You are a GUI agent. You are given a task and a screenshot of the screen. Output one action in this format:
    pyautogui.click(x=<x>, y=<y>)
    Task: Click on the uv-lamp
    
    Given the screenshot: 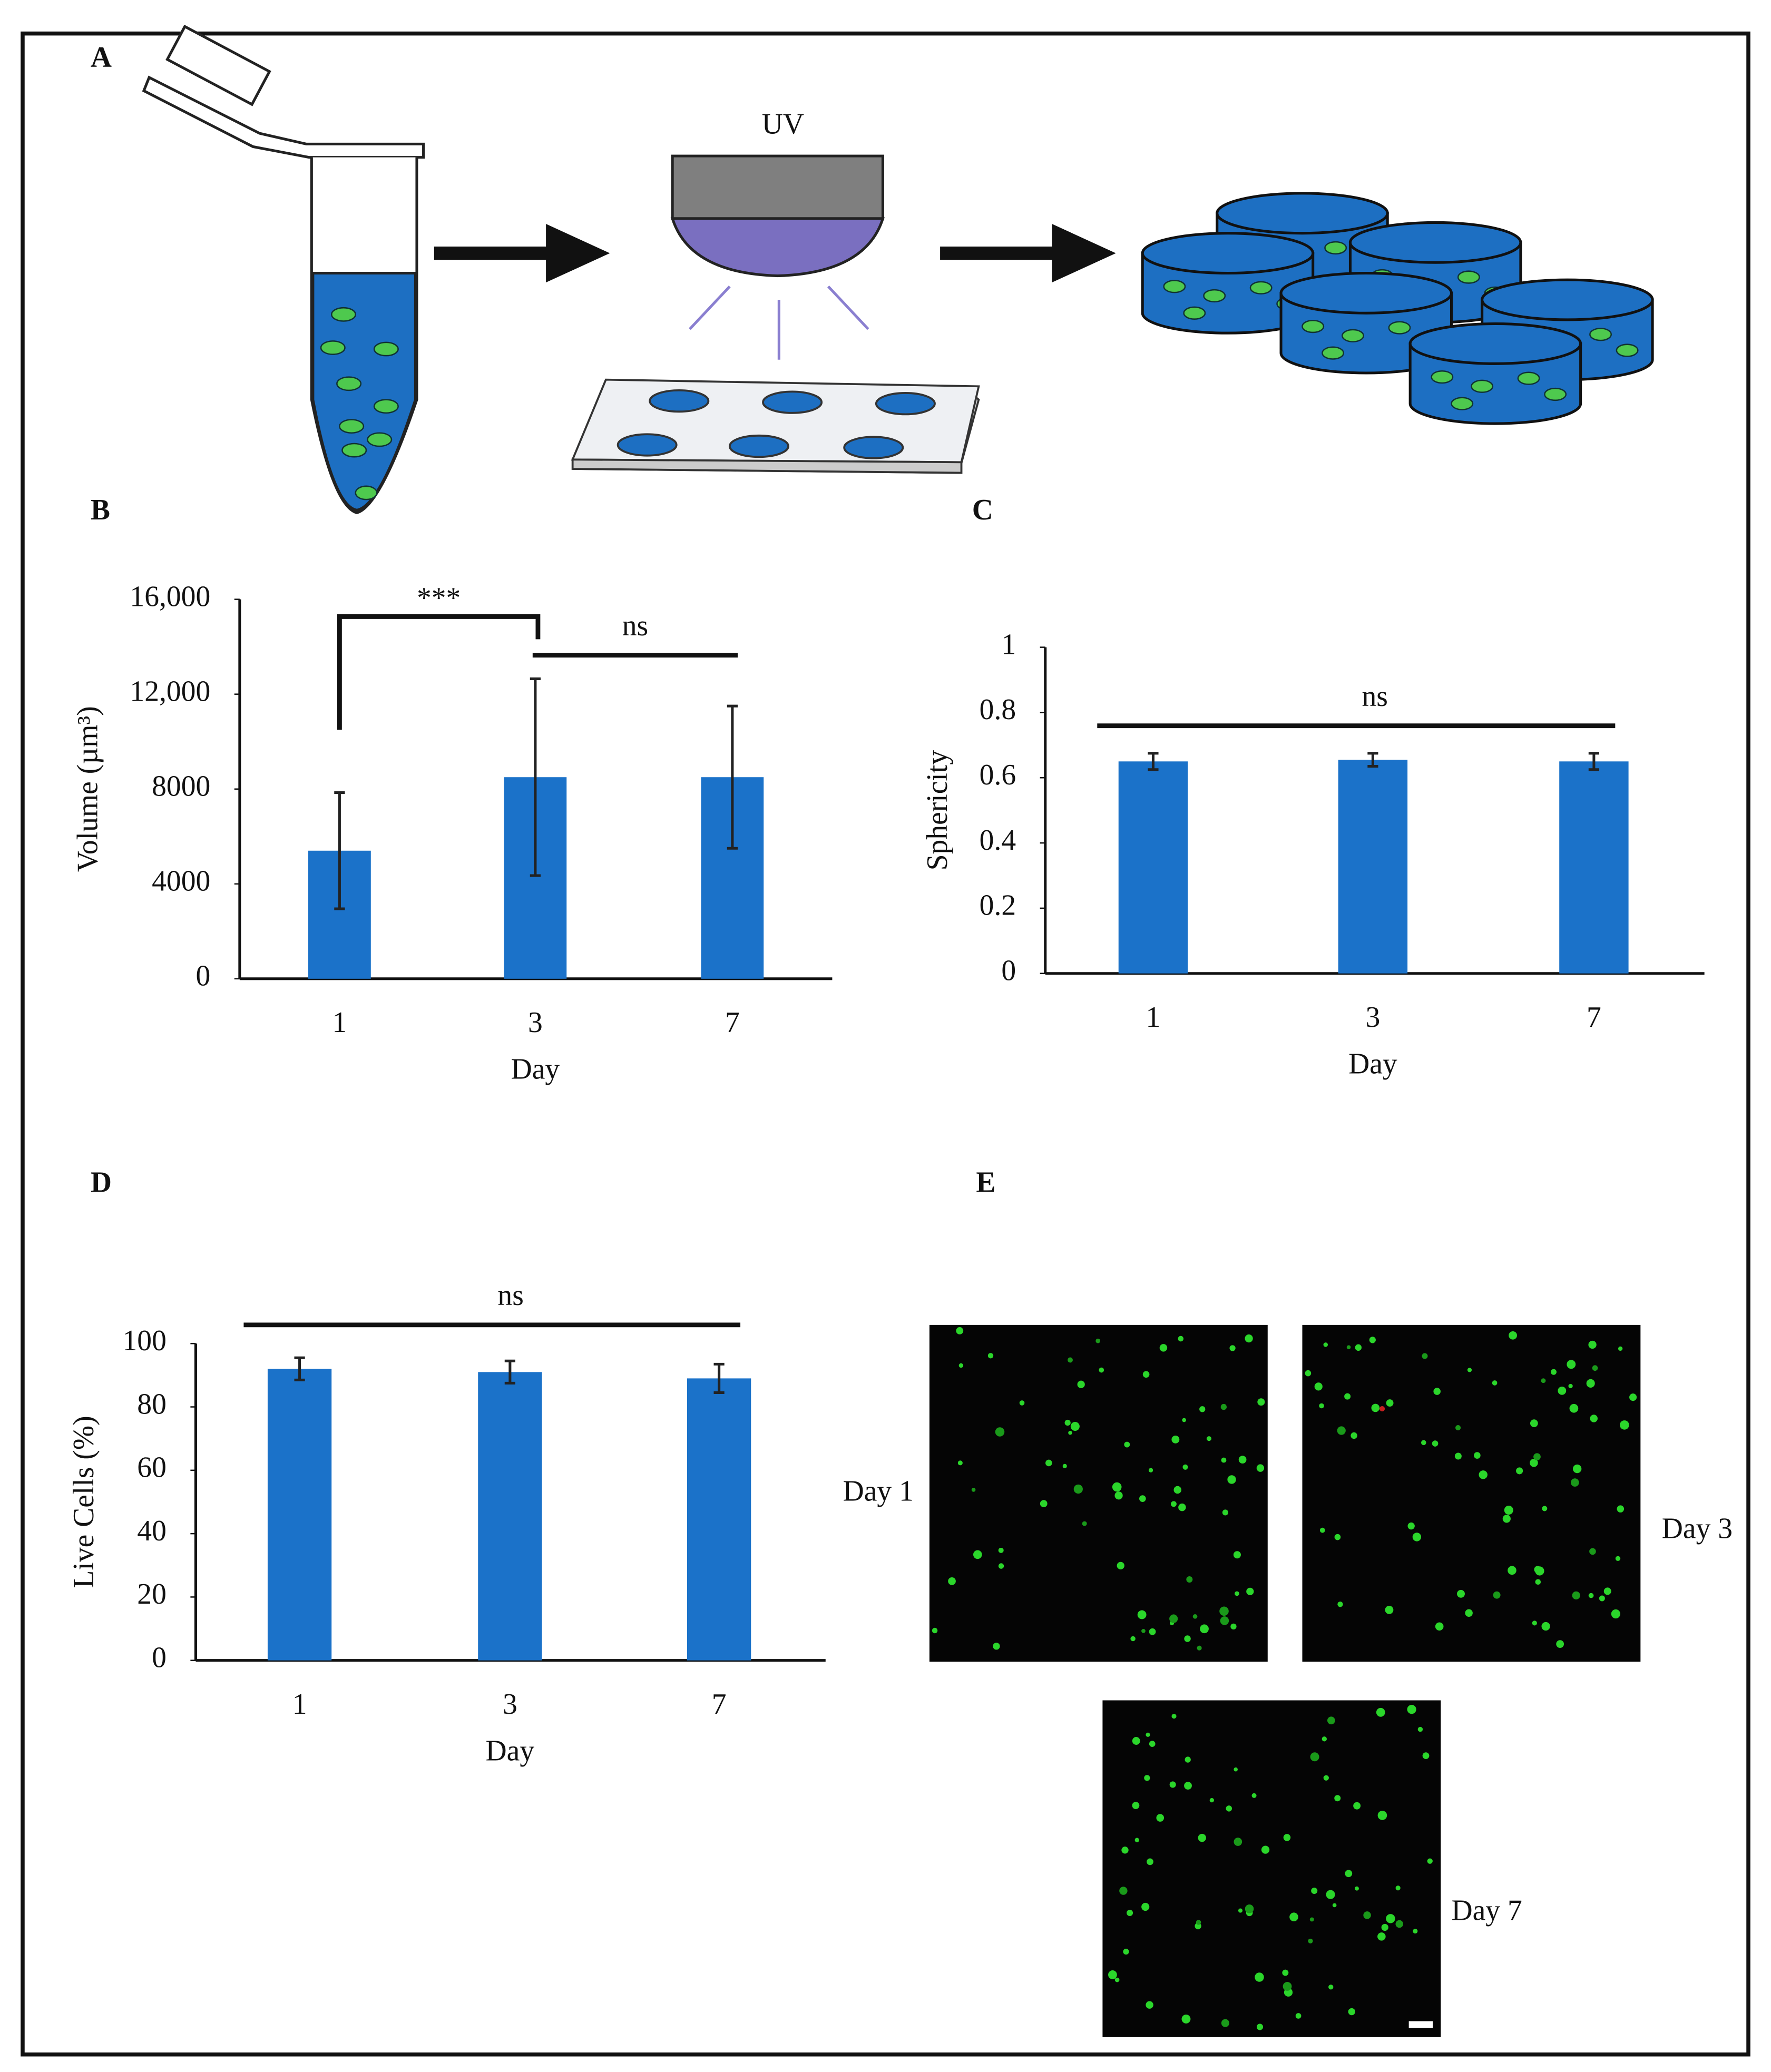 What is the action you would take?
    pyautogui.click(x=777, y=216)
    